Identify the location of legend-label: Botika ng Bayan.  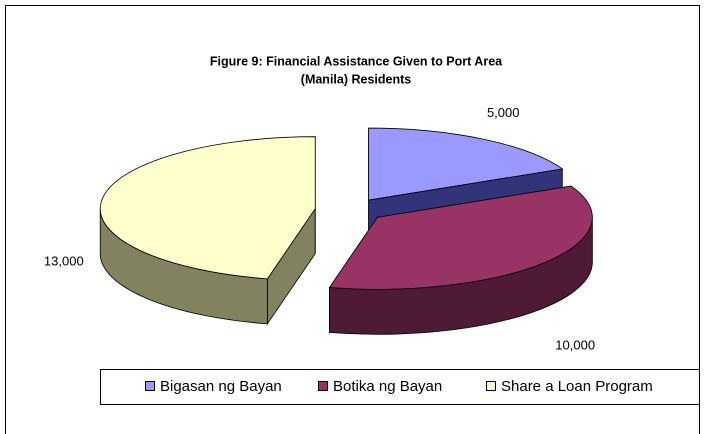
(387, 386).